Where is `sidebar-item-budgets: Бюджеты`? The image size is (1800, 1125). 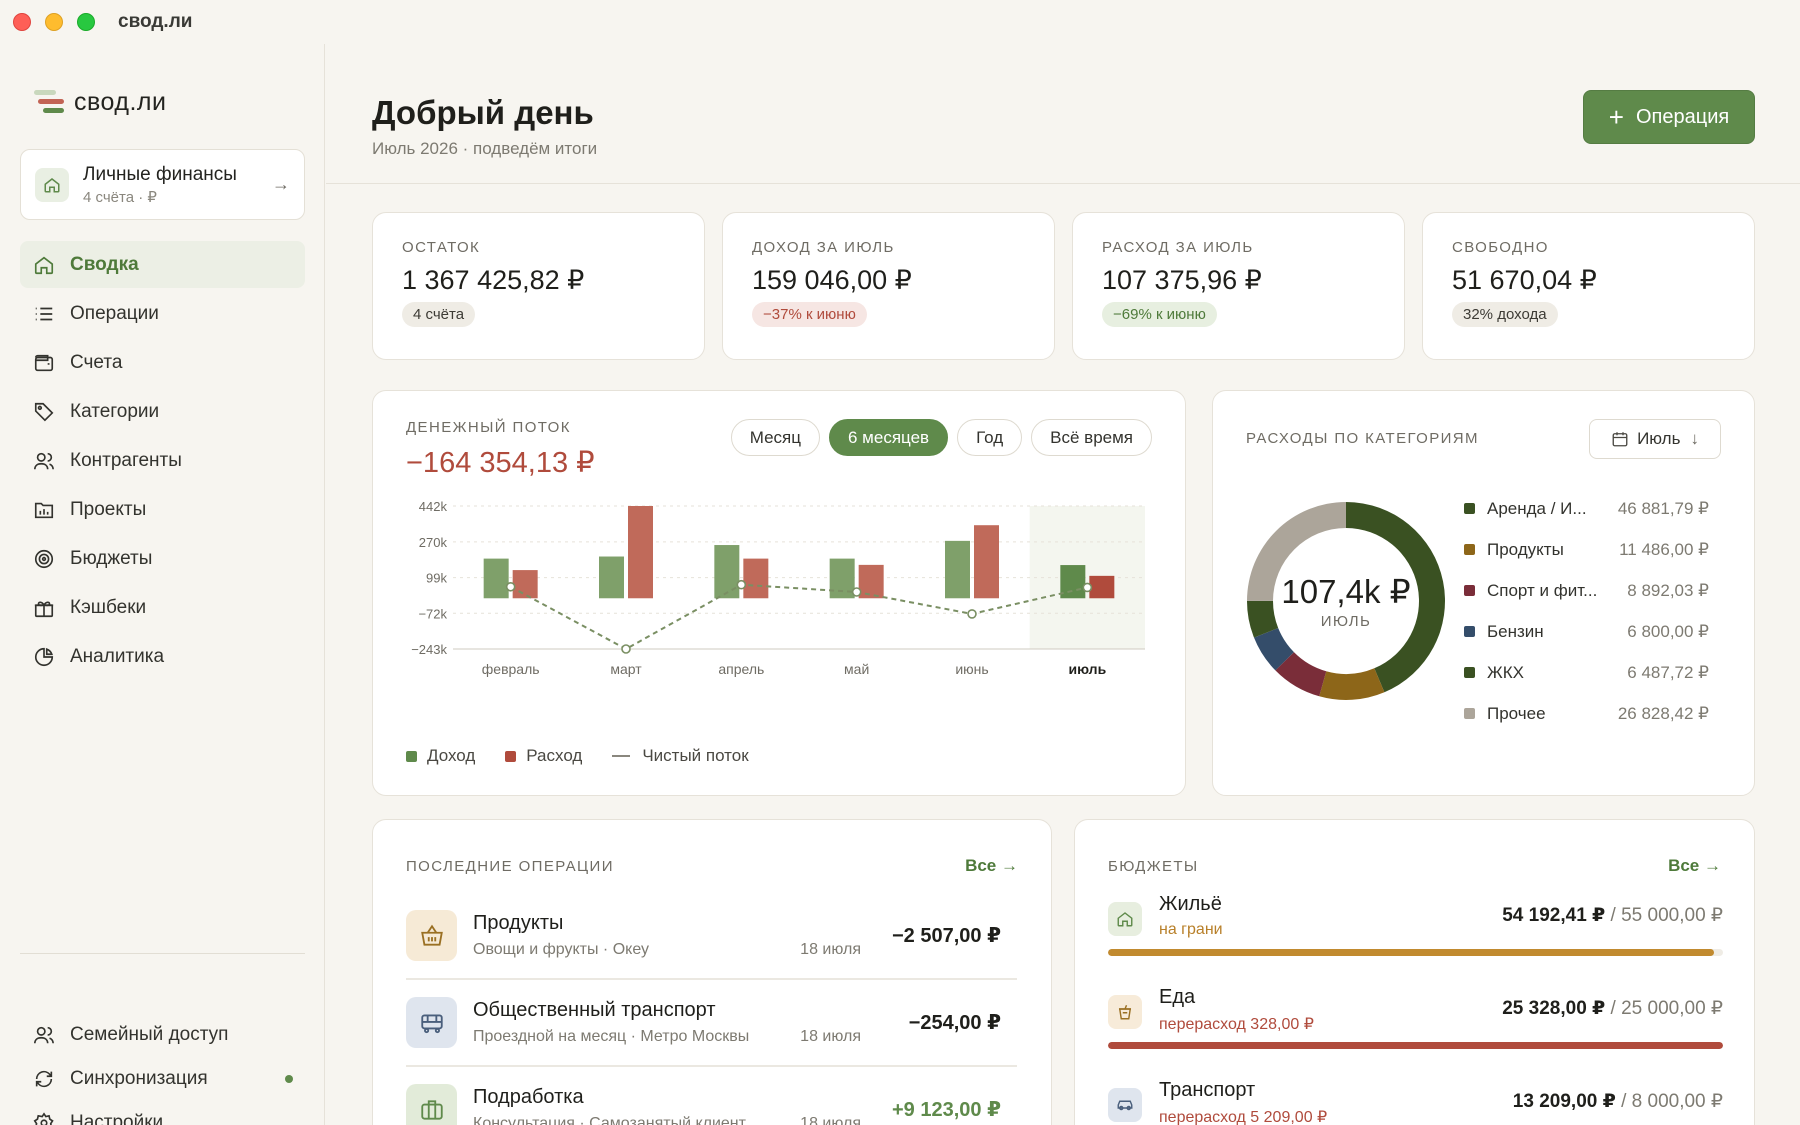 sidebar-item-budgets: Бюджеты is located at coordinates (162, 558).